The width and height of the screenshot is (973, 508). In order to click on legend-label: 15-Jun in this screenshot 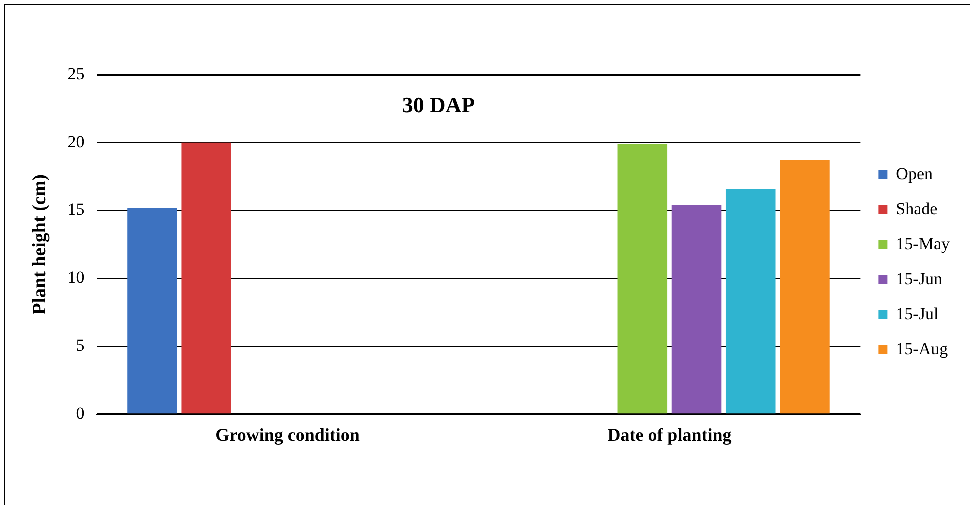, I will do `click(919, 278)`.